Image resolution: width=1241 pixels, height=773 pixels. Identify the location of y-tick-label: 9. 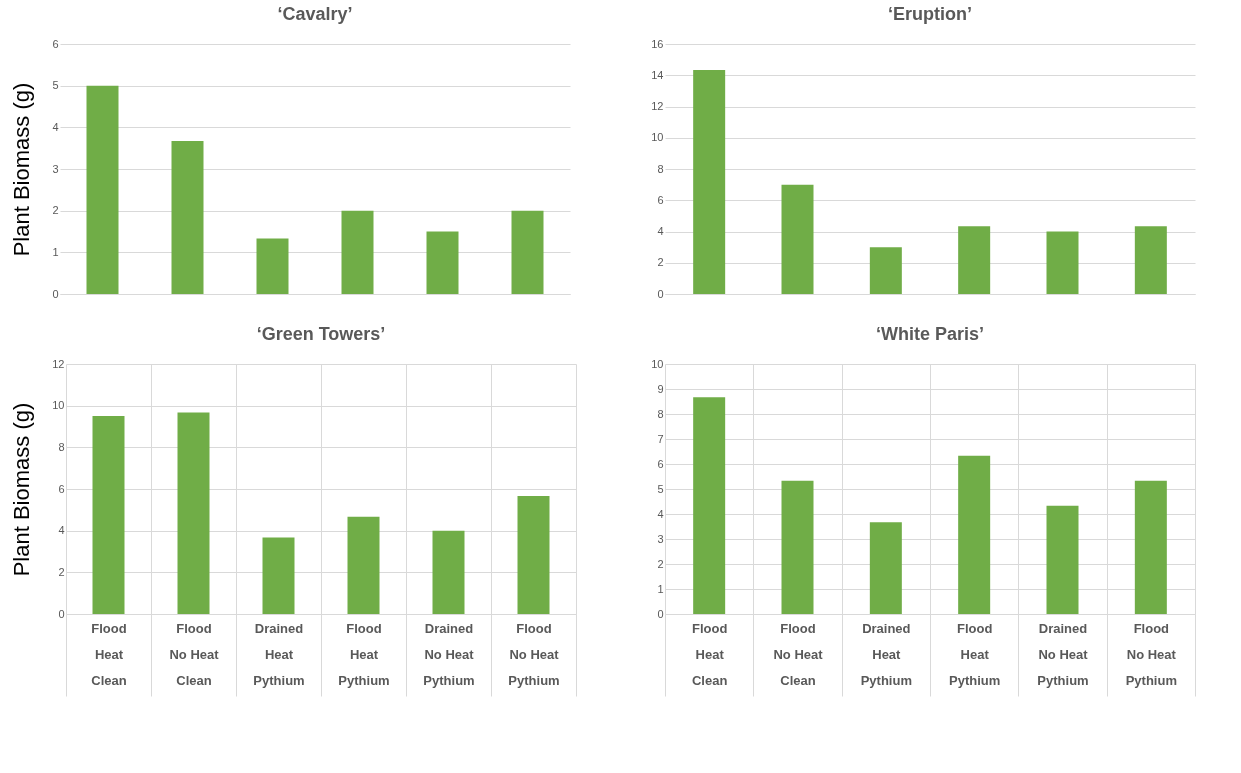
(660, 388).